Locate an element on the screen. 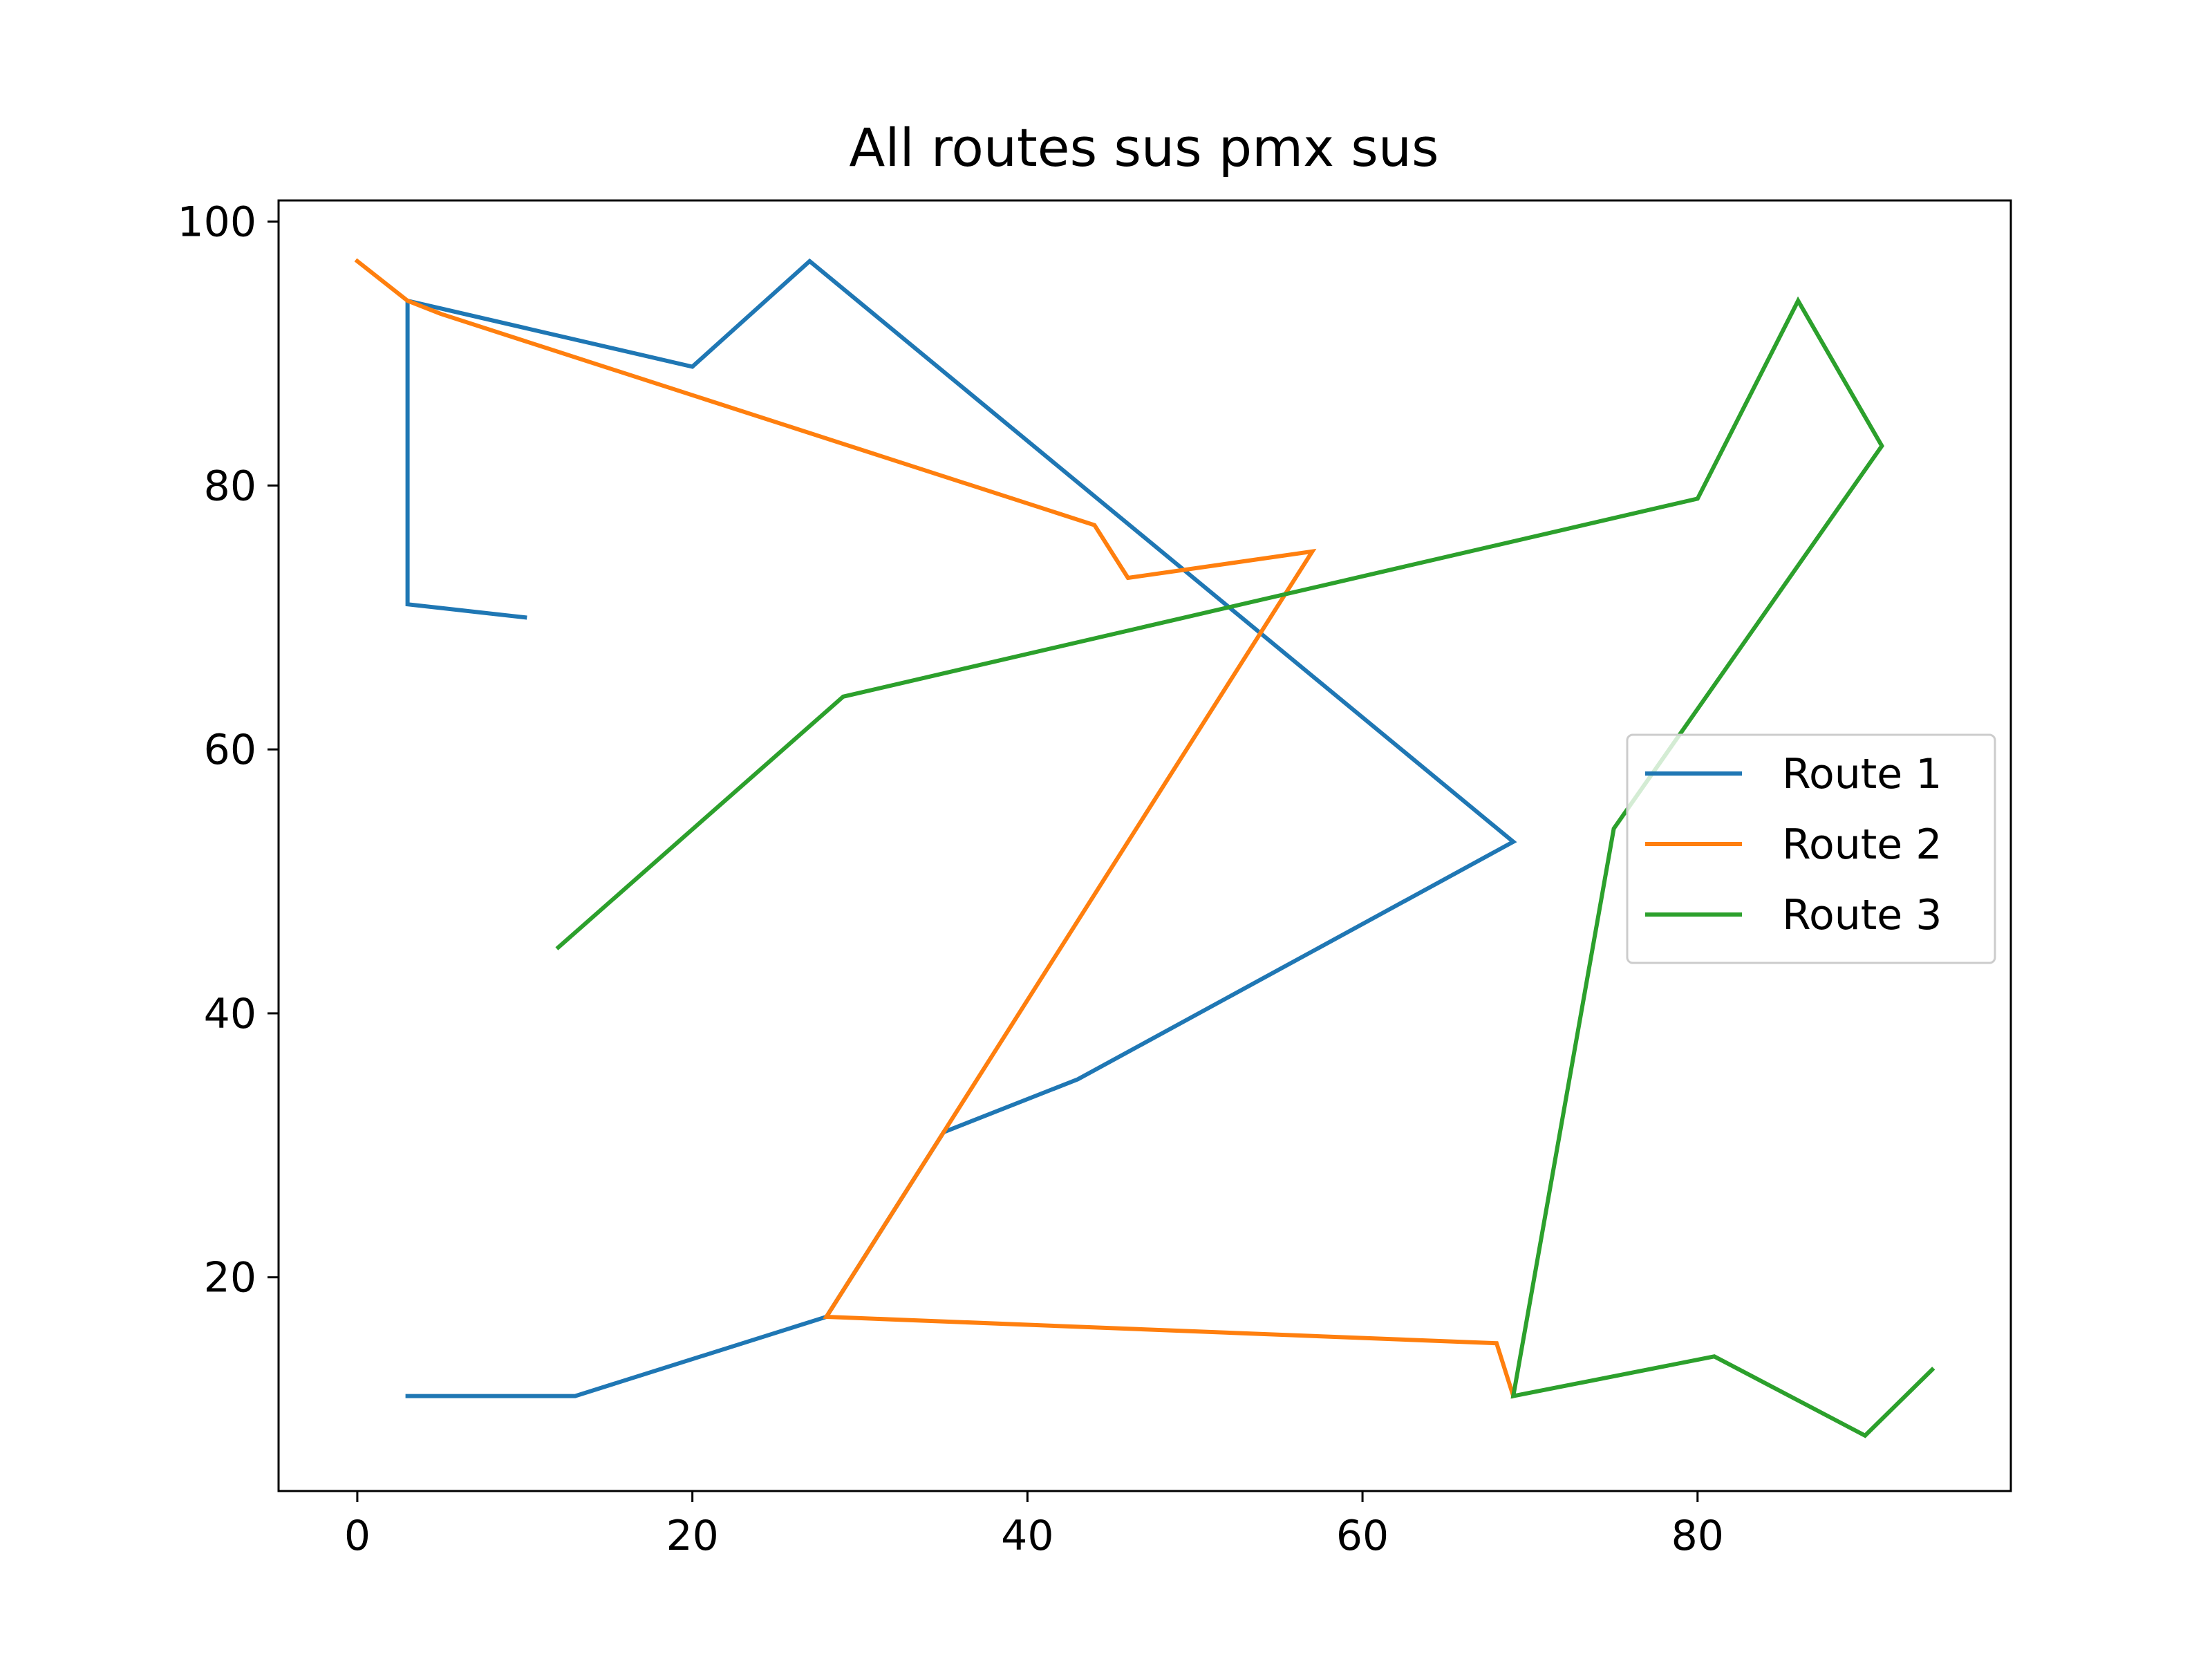 The height and width of the screenshot is (1659, 2212). x-tick-label: 40 is located at coordinates (1027, 1536).